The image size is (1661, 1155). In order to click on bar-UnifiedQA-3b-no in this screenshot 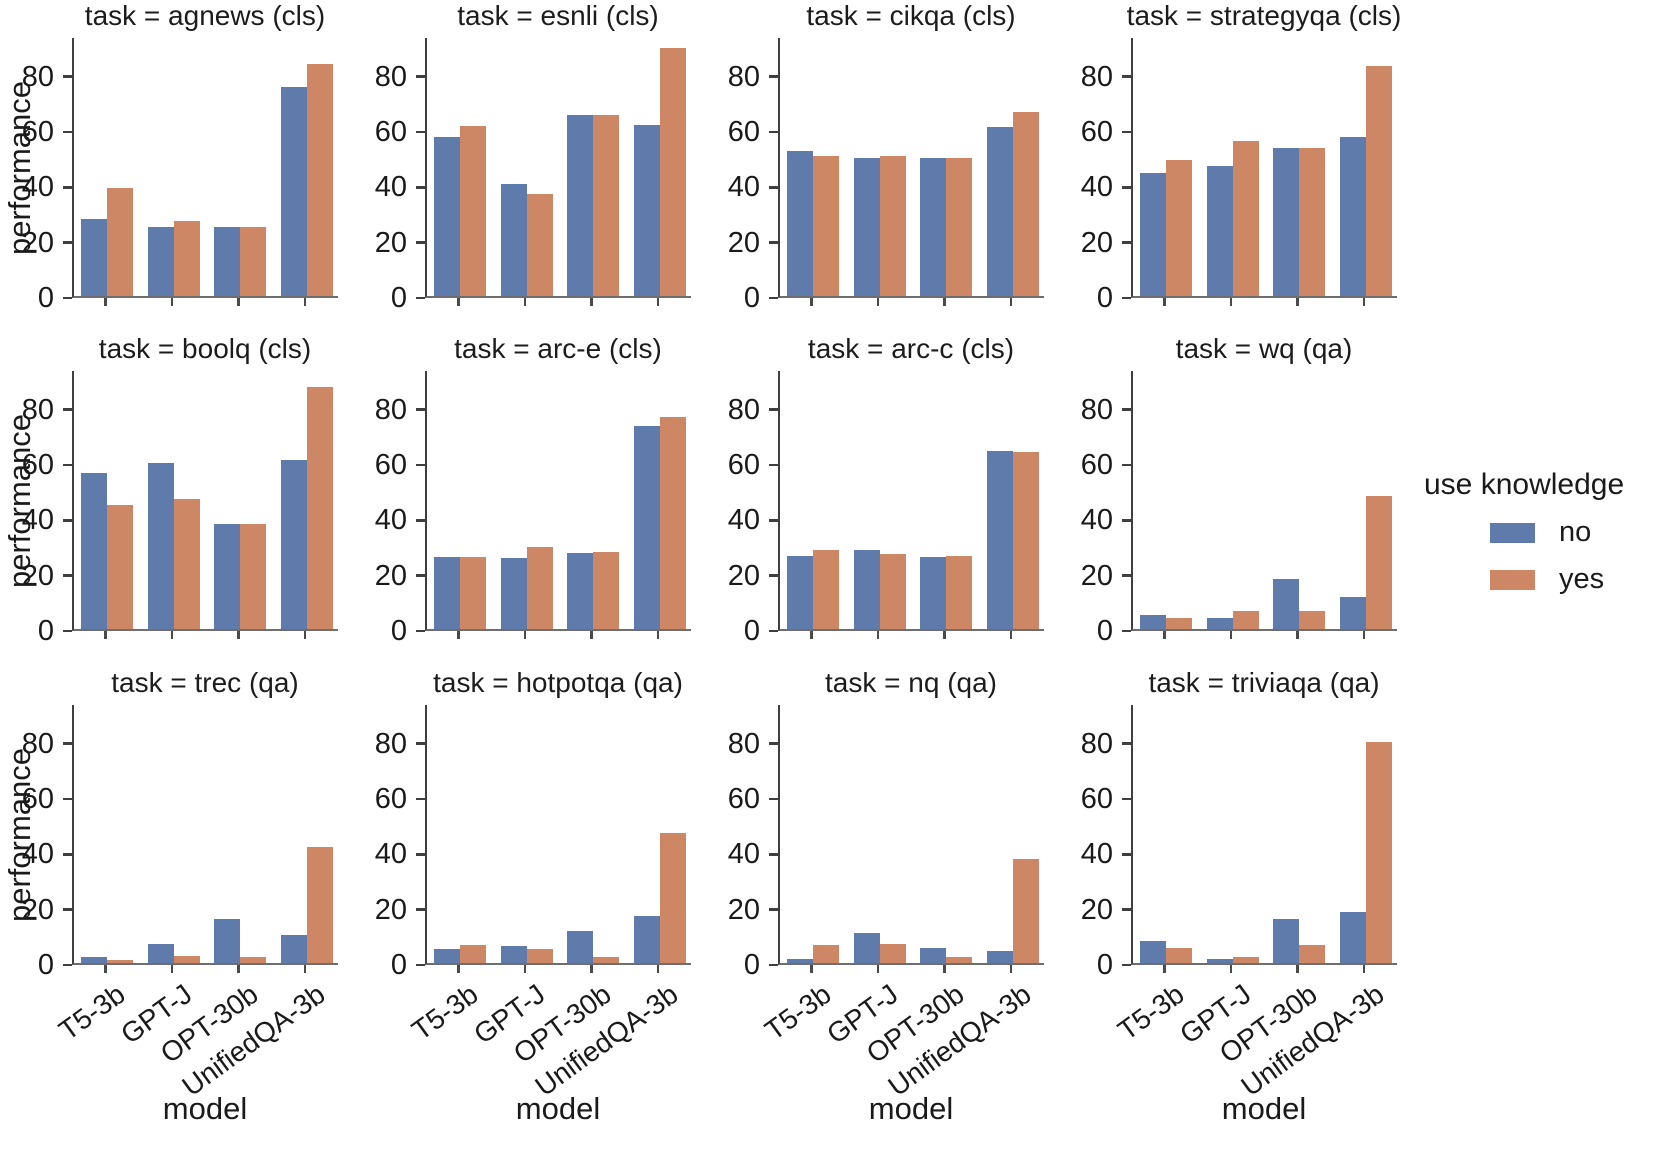, I will do `click(293, 191)`.